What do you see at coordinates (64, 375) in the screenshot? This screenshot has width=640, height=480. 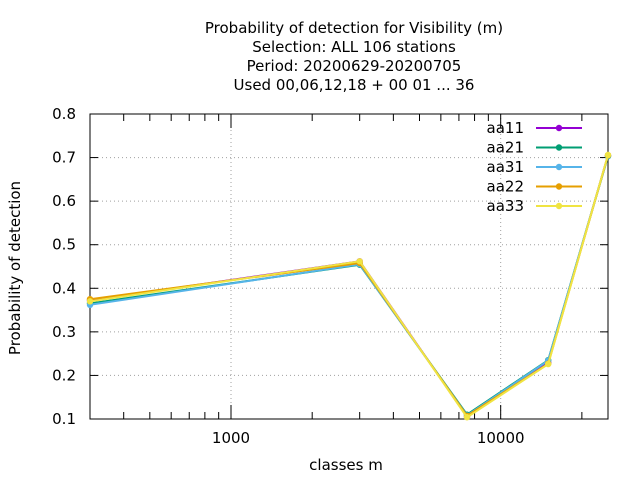 I see `y-tick-label: 0.2` at bounding box center [64, 375].